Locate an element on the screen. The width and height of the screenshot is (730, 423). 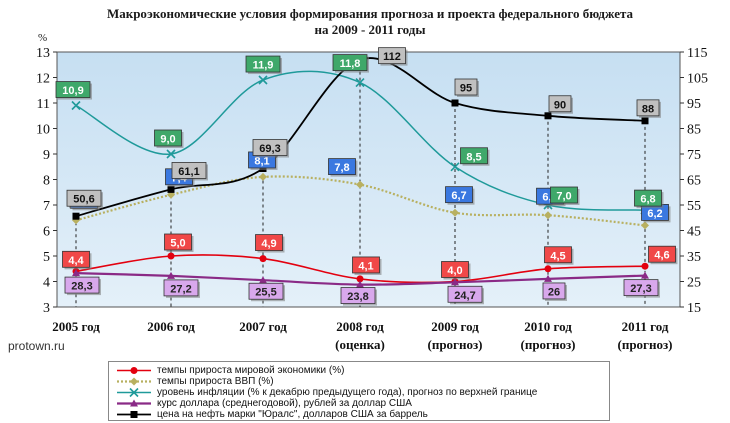
x-category-label: 2007 год is located at coordinates (263, 326).